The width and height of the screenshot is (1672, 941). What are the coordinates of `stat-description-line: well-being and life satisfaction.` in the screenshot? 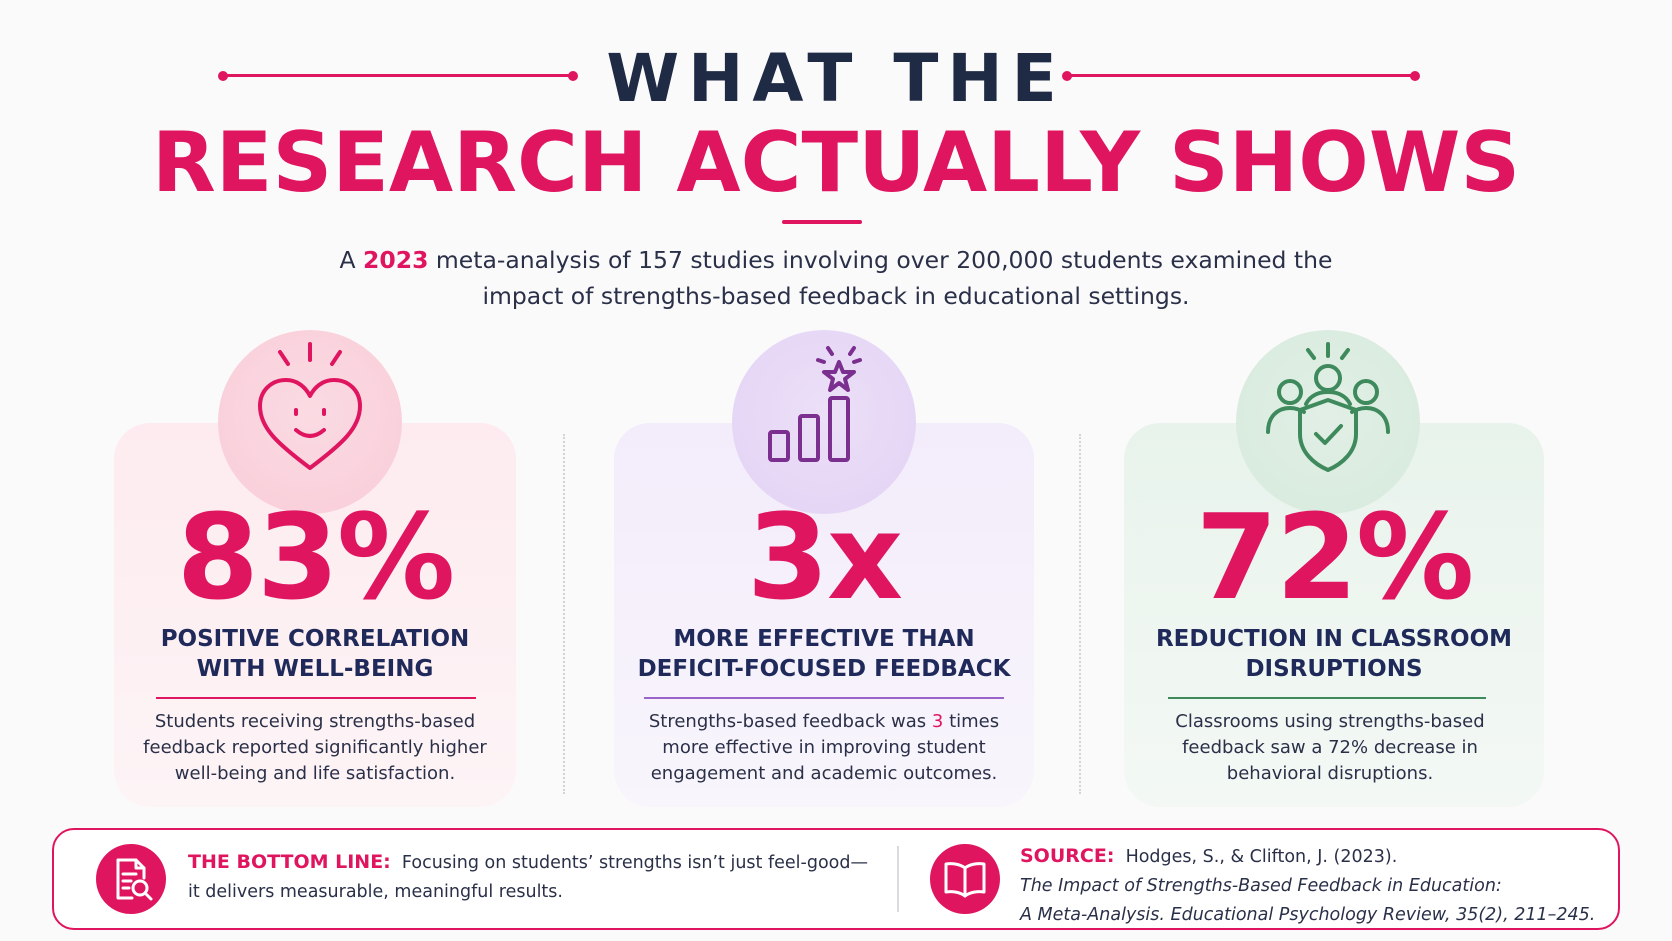 It's located at (315, 773).